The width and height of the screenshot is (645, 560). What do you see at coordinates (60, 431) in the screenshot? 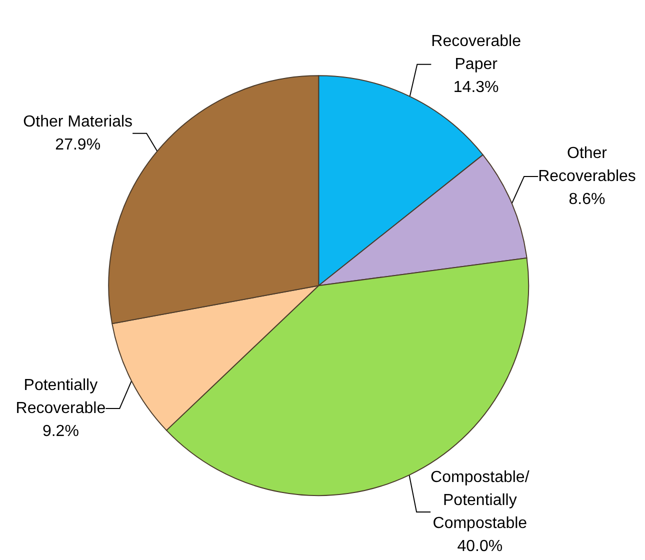
I see `data-label: 9.2%` at bounding box center [60, 431].